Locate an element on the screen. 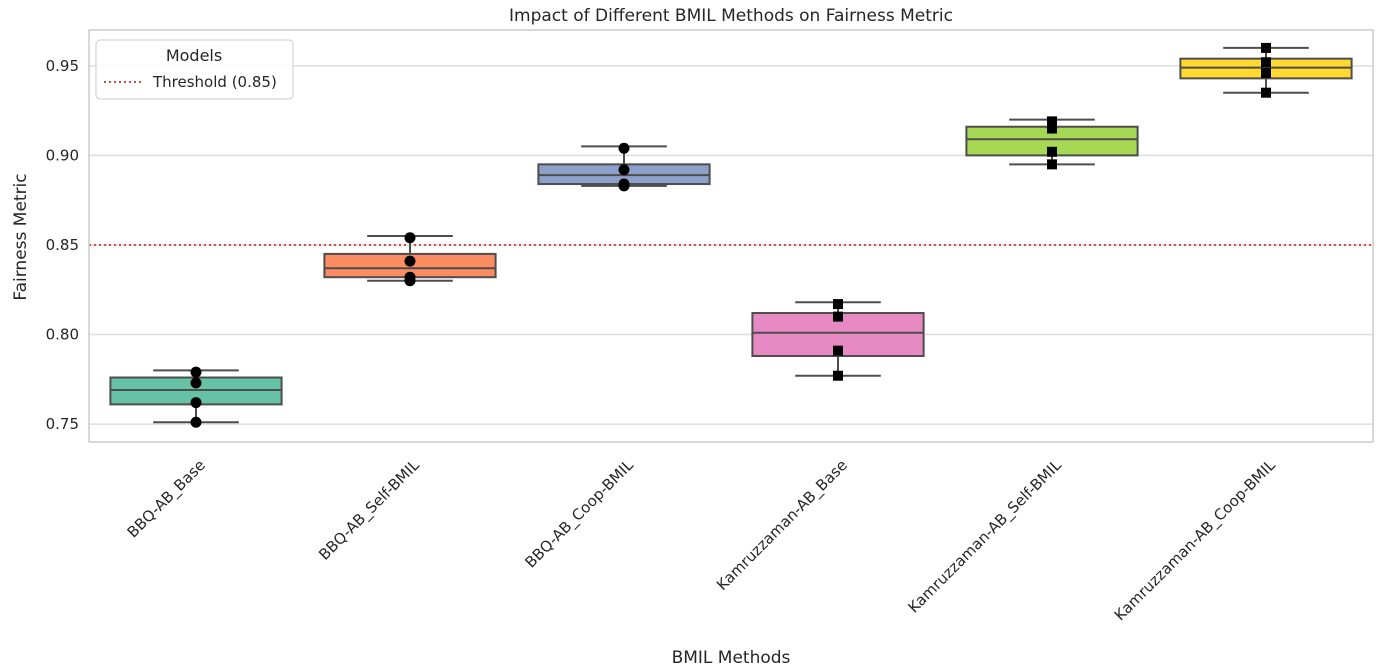 The image size is (1383, 670). legend-box is located at coordinates (194, 69).